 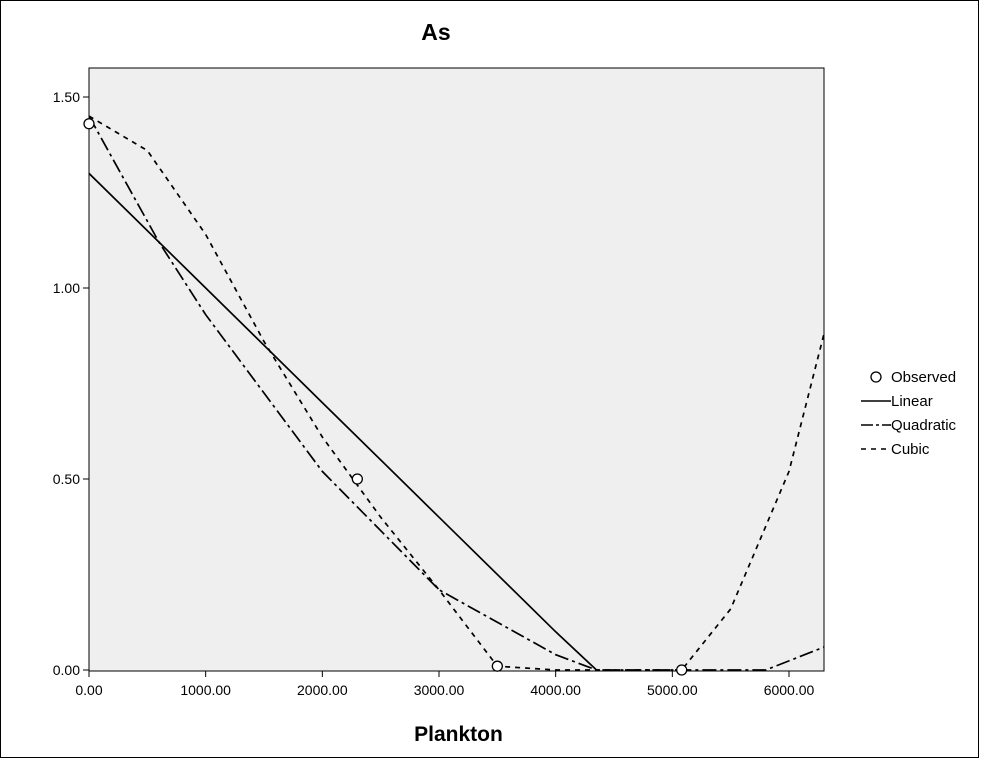 What do you see at coordinates (205, 690) in the screenshot?
I see `x-tick-label: 1000.00` at bounding box center [205, 690].